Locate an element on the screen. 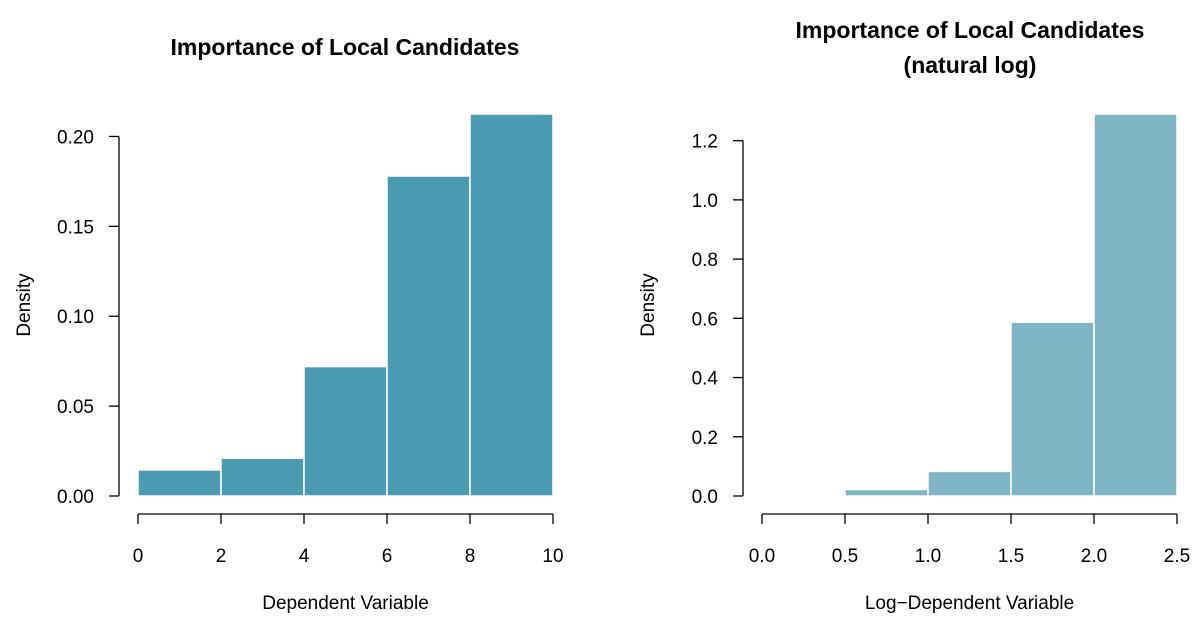 This screenshot has width=1196, height=624. x-tick-label: 0.5 is located at coordinates (845, 556).